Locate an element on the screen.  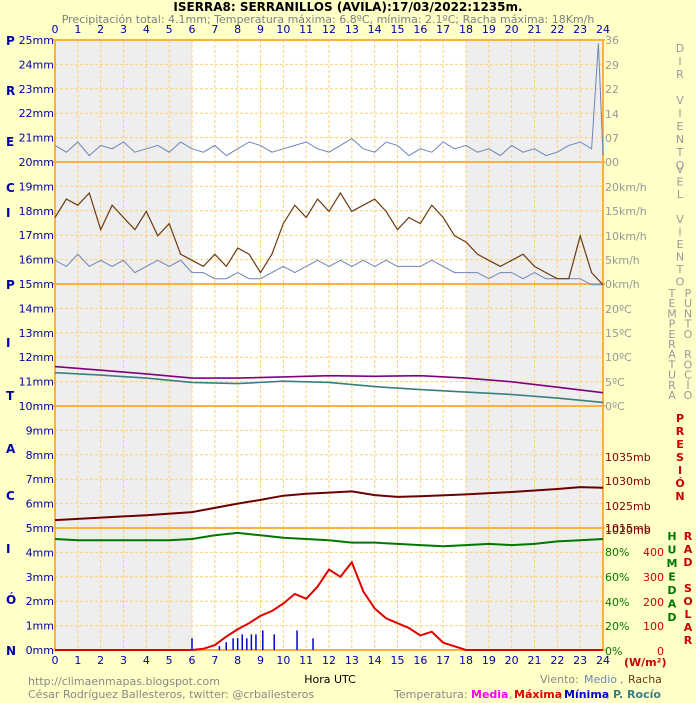
rad-solar-label: L is located at coordinates (687, 614).